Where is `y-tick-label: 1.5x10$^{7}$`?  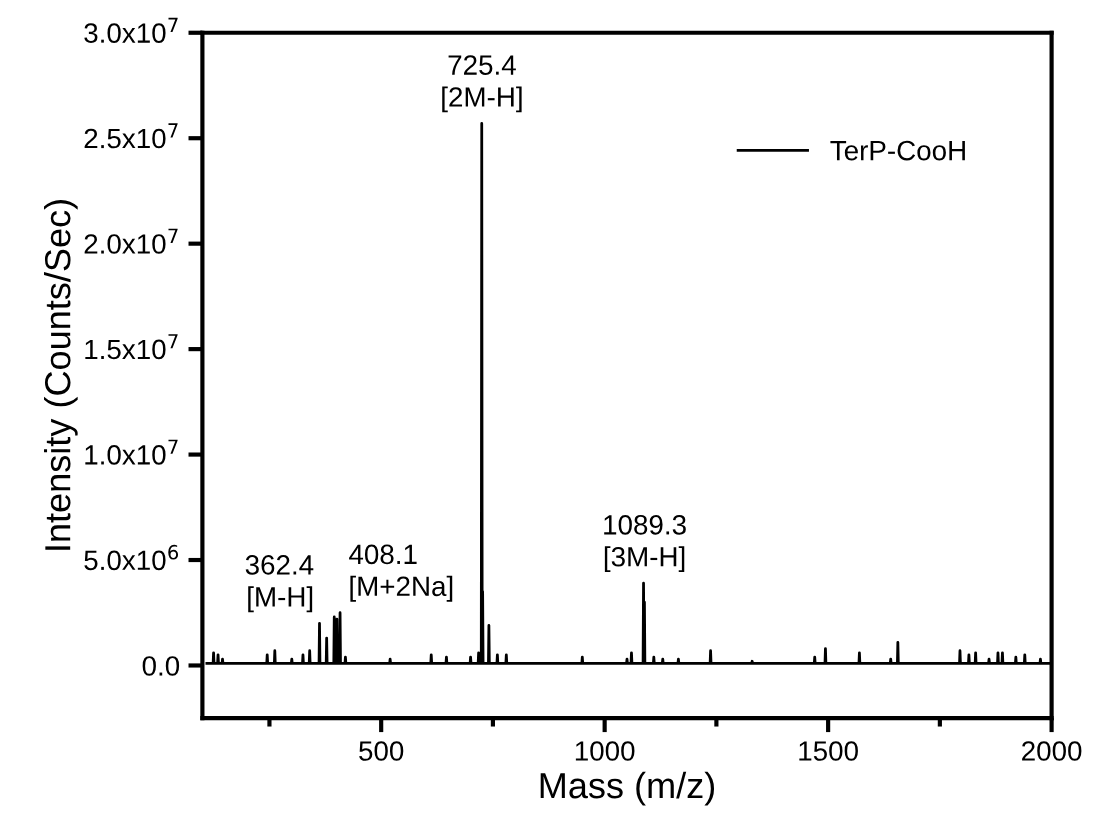
y-tick-label: 1.5x10$^{7}$ is located at coordinates (131, 347).